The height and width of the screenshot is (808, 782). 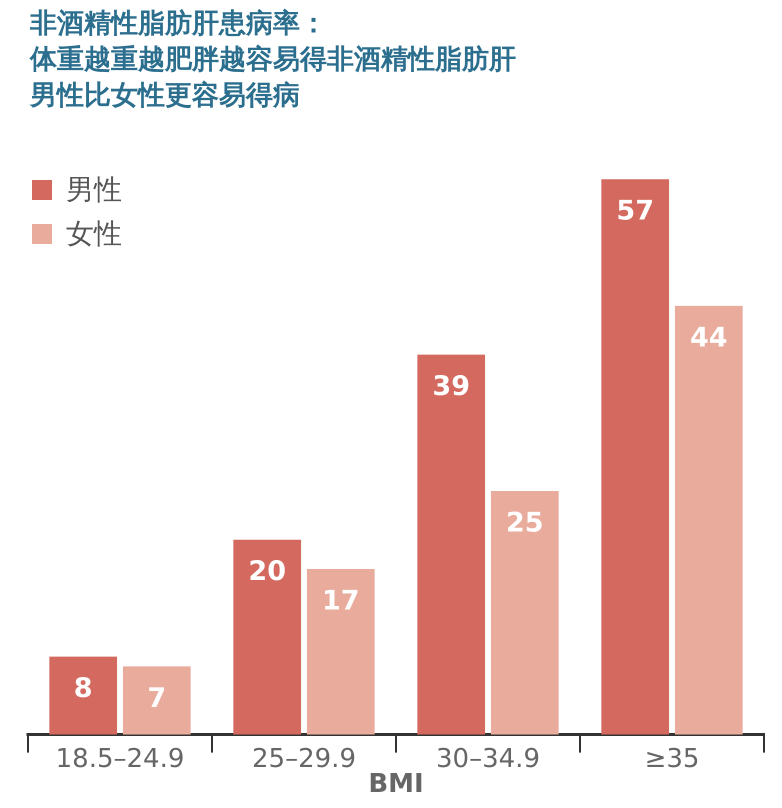 What do you see at coordinates (525, 523) in the screenshot?
I see `data-label: 25` at bounding box center [525, 523].